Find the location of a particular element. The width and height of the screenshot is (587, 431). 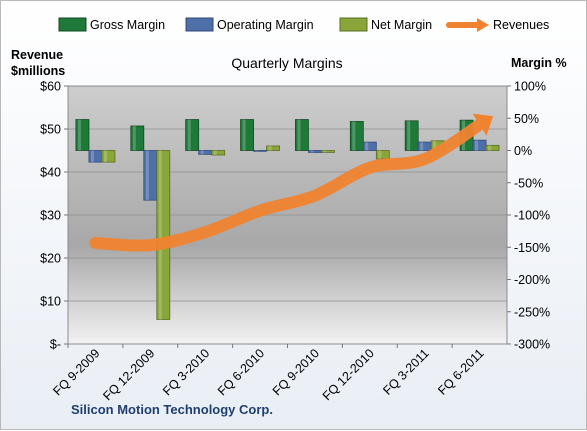

x-tick-label: FQ 3-2011 is located at coordinates (406, 372).